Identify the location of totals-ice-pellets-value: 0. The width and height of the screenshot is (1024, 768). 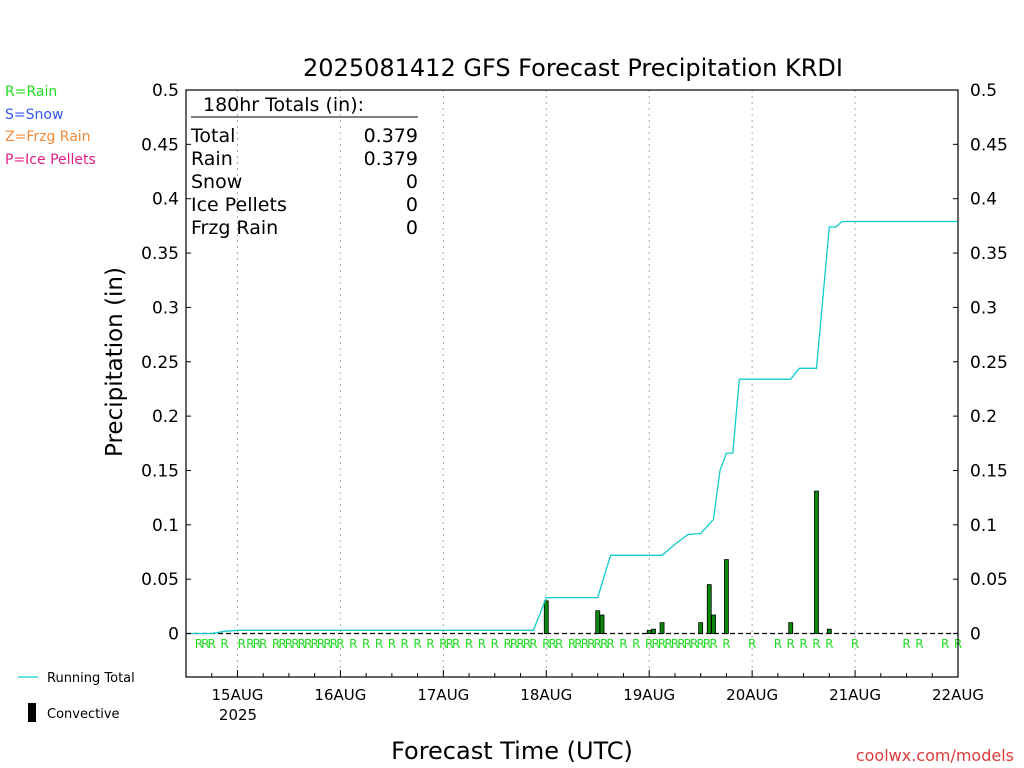
(412, 205).